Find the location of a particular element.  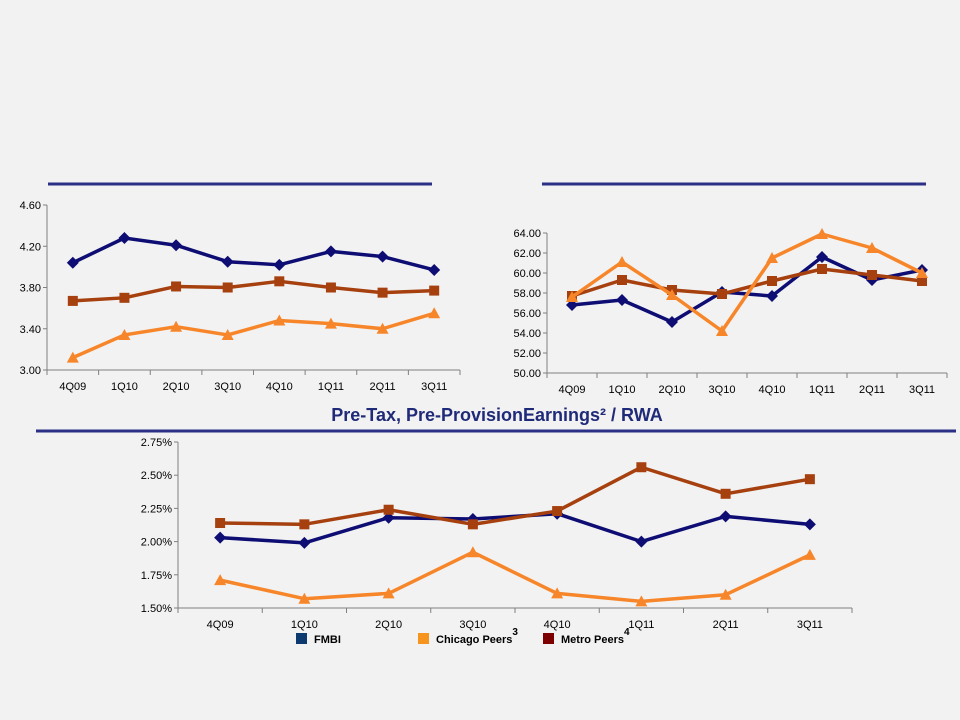

chart2-x-tick-label: 2Q10 is located at coordinates (672, 390).